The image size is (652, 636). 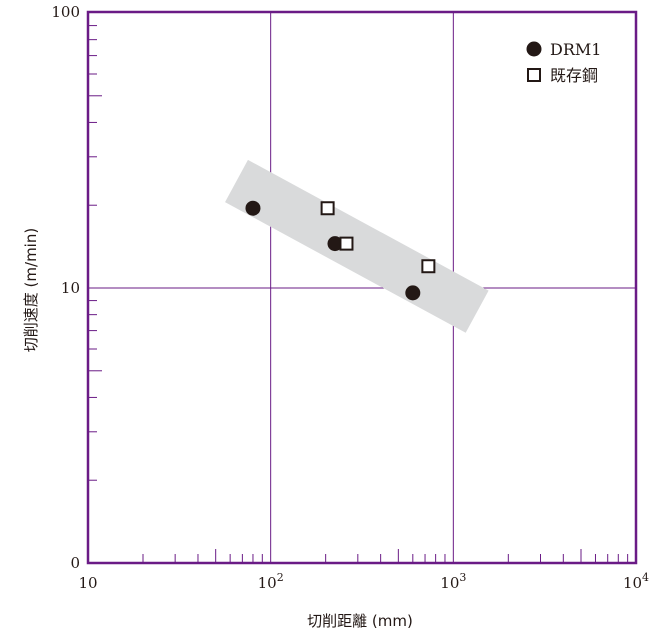 What do you see at coordinates (271, 581) in the screenshot?
I see `x-tick-label: 10²` at bounding box center [271, 581].